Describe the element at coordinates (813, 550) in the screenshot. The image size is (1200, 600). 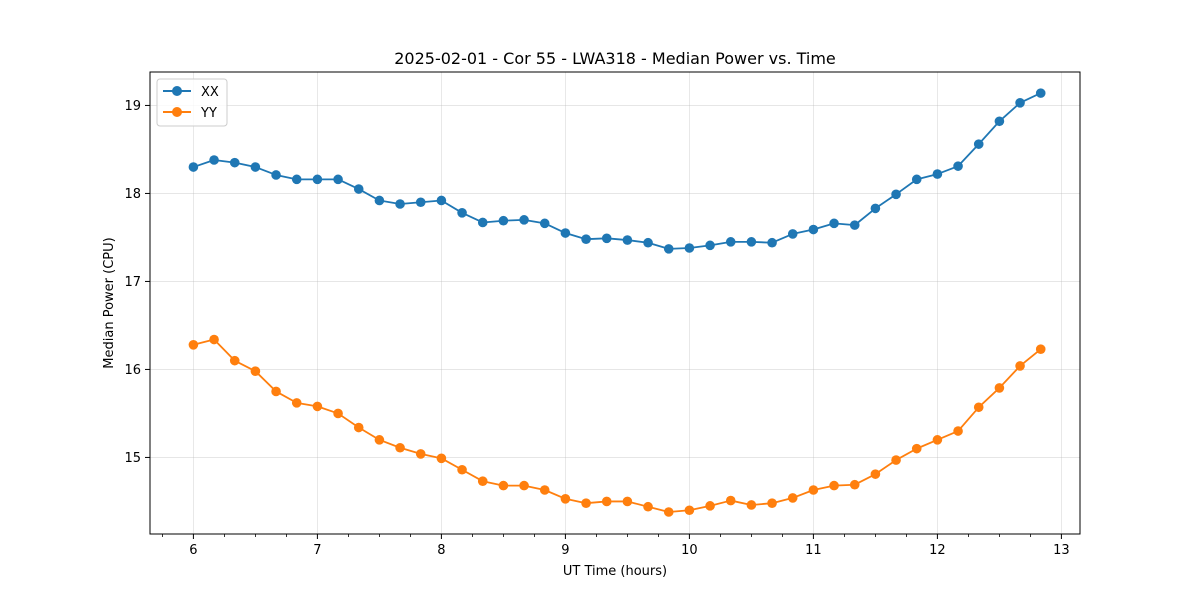
I see `x-tick-label: 11` at that location.